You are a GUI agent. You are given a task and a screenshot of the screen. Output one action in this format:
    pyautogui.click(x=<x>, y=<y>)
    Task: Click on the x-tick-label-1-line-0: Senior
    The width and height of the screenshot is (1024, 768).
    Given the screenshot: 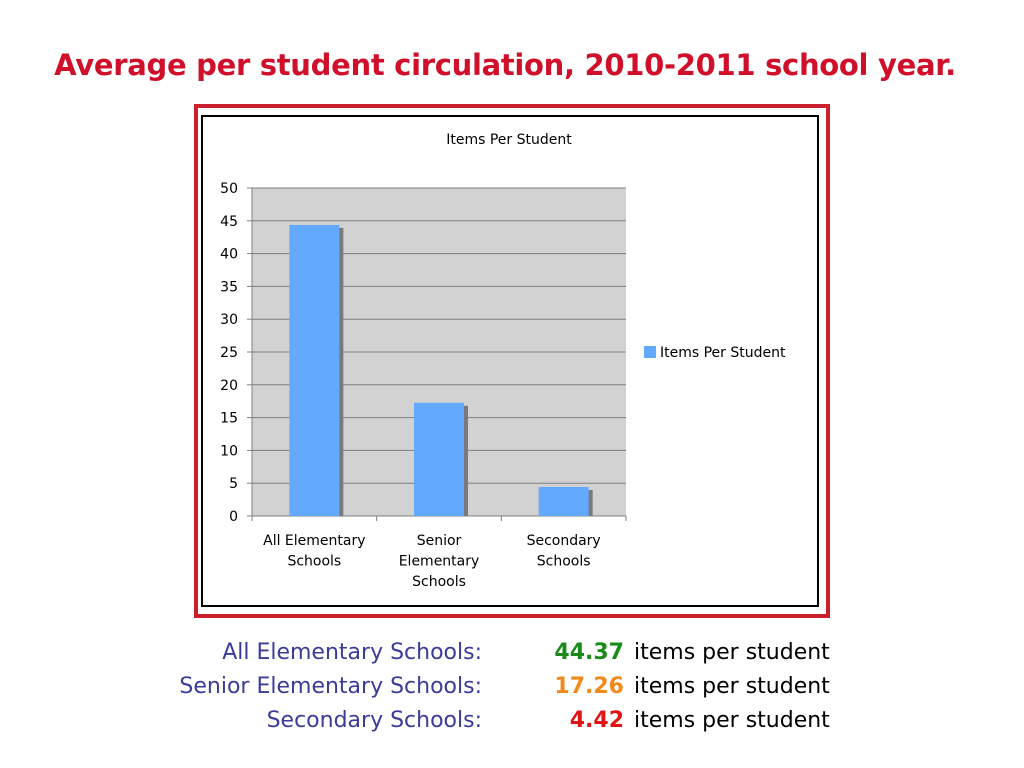 What is the action you would take?
    pyautogui.click(x=439, y=541)
    